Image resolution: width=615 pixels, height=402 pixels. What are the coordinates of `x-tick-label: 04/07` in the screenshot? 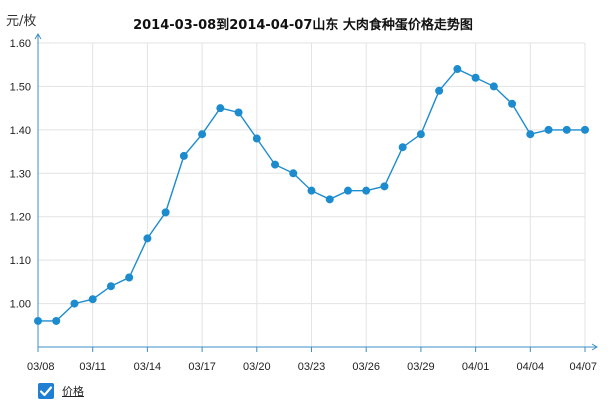 It's located at (583, 367).